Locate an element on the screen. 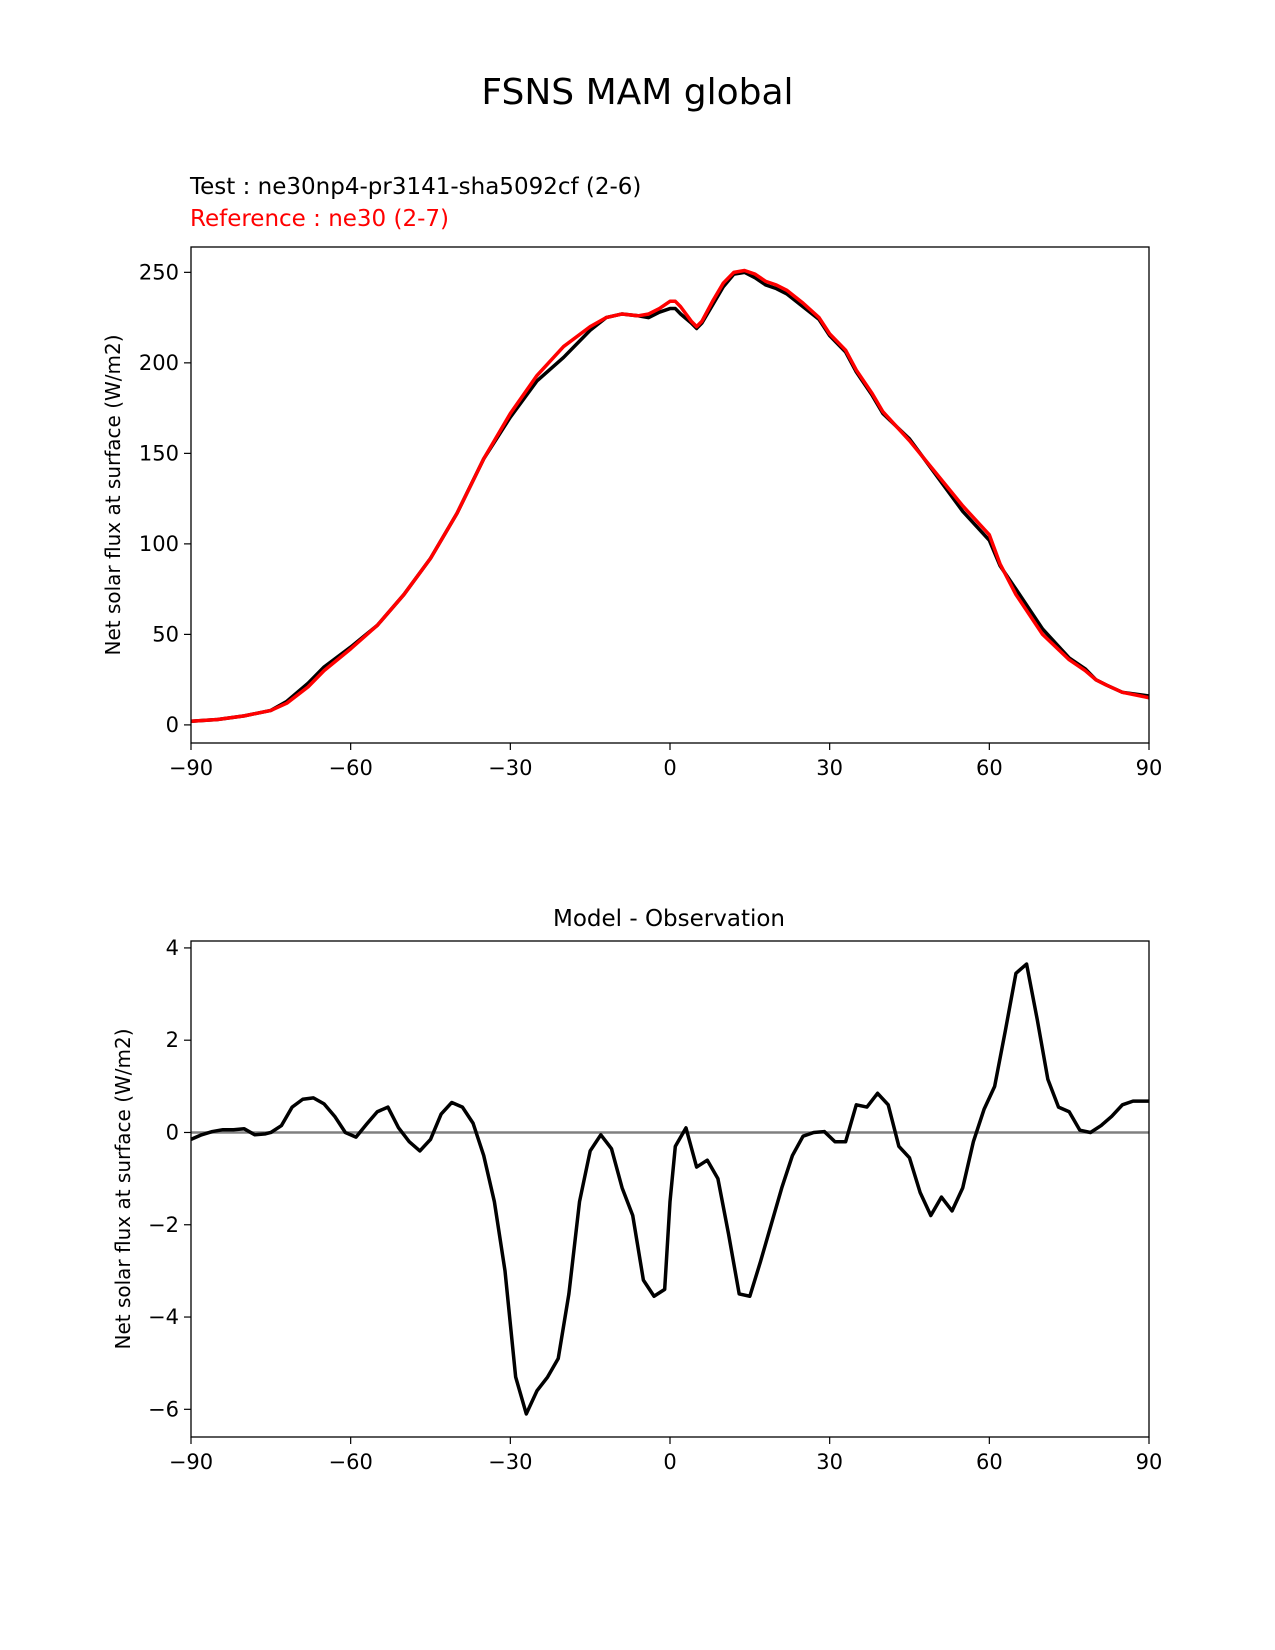 This screenshot has width=1275, height=1650. y-tick-label: −2 is located at coordinates (163, 1225).